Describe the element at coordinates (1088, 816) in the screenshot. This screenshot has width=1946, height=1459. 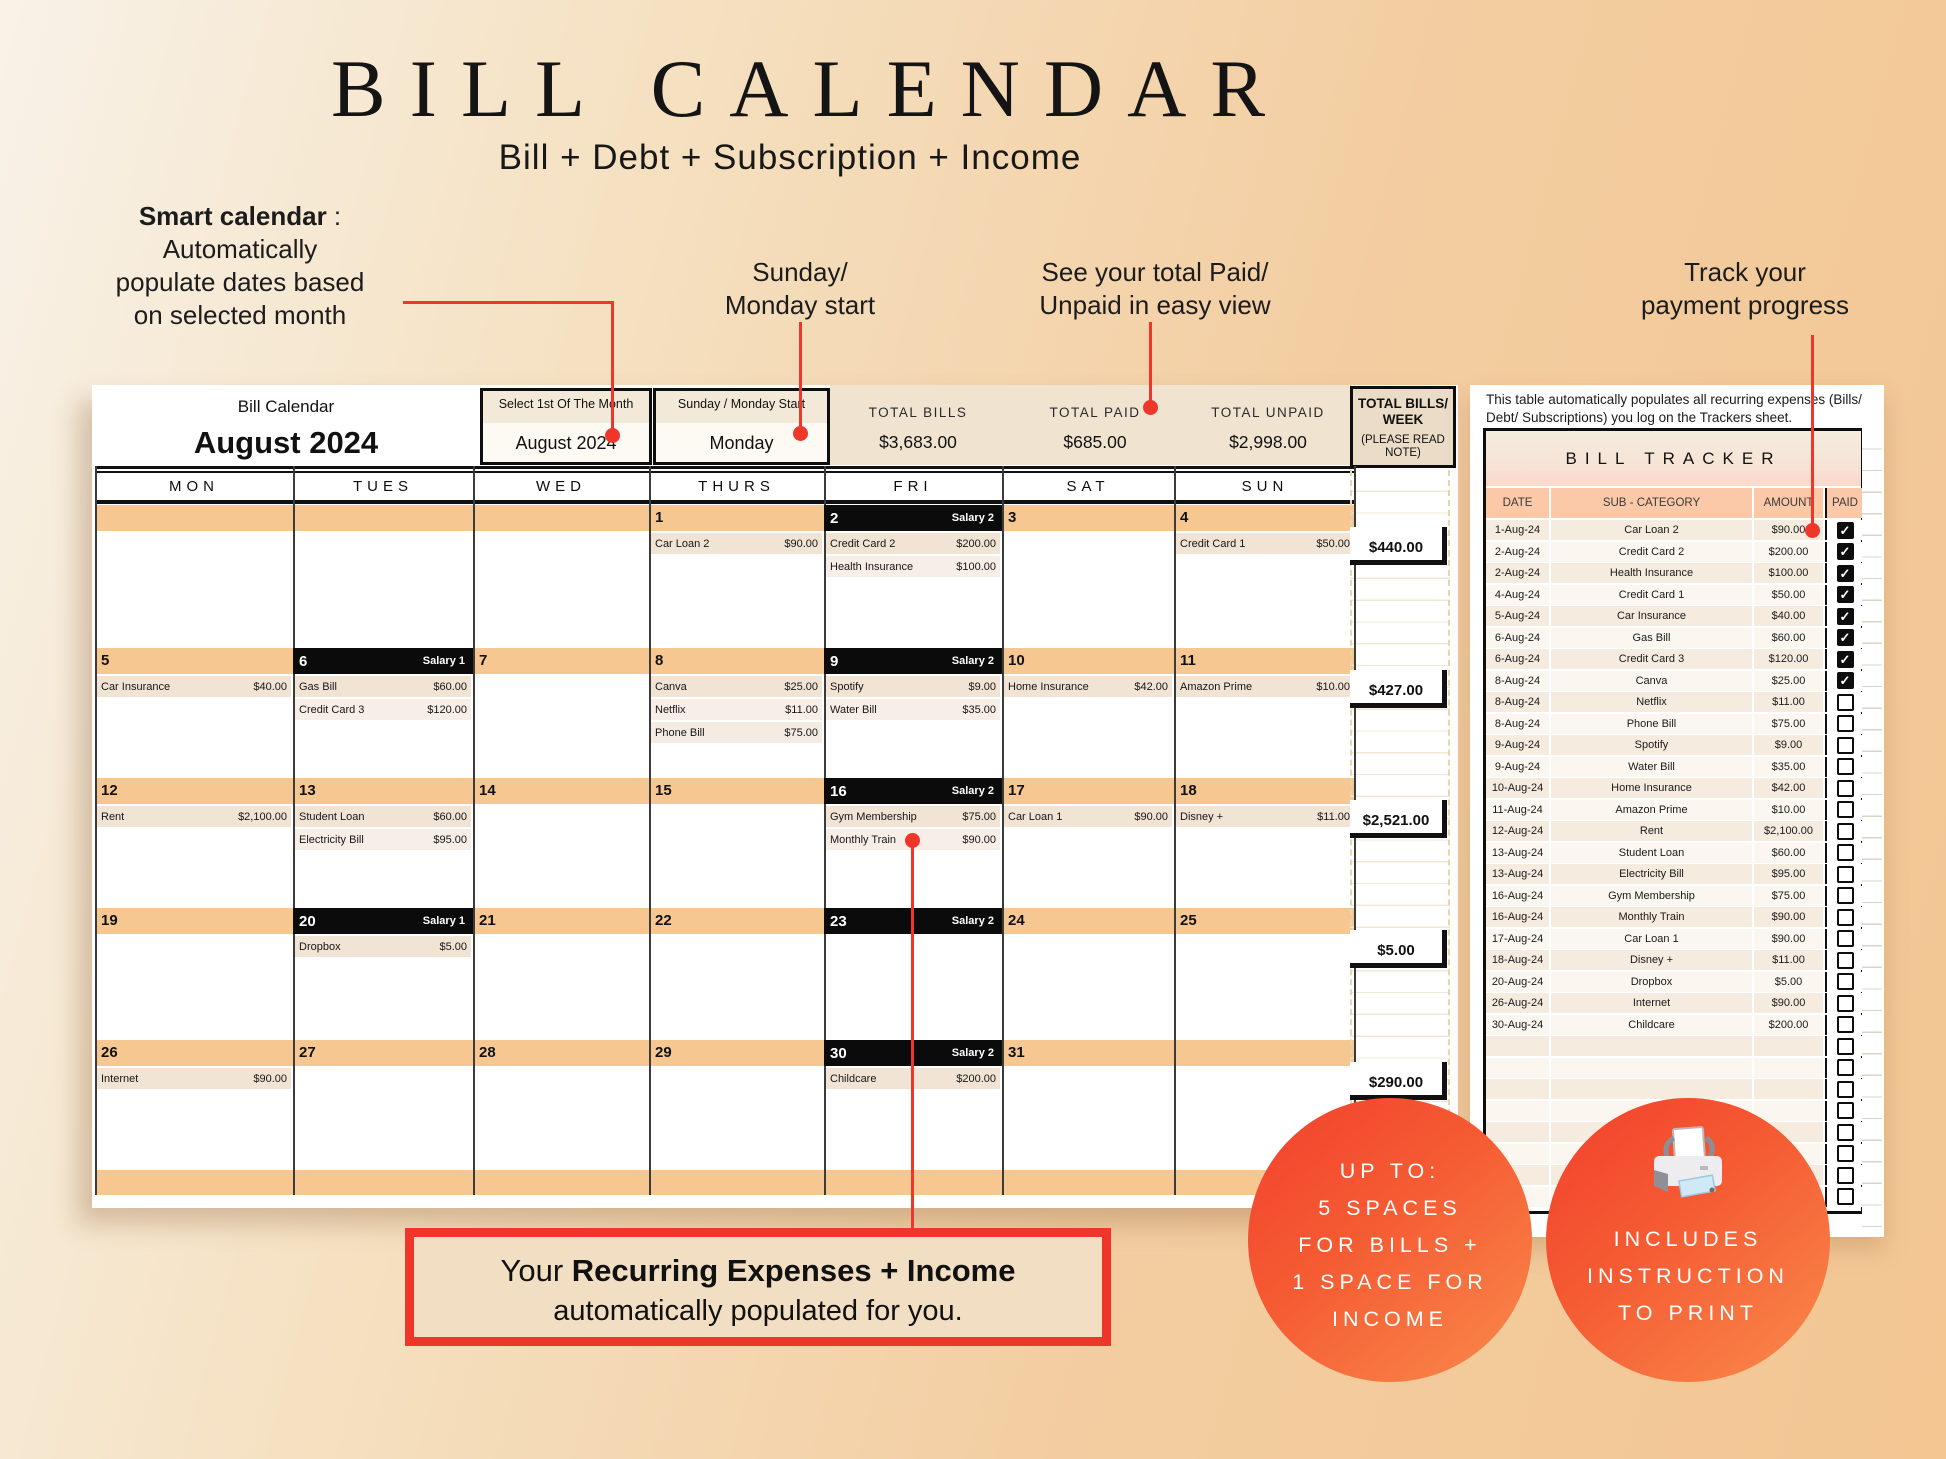
I see `bill-entry: Car Loan 1 $90.00` at that location.